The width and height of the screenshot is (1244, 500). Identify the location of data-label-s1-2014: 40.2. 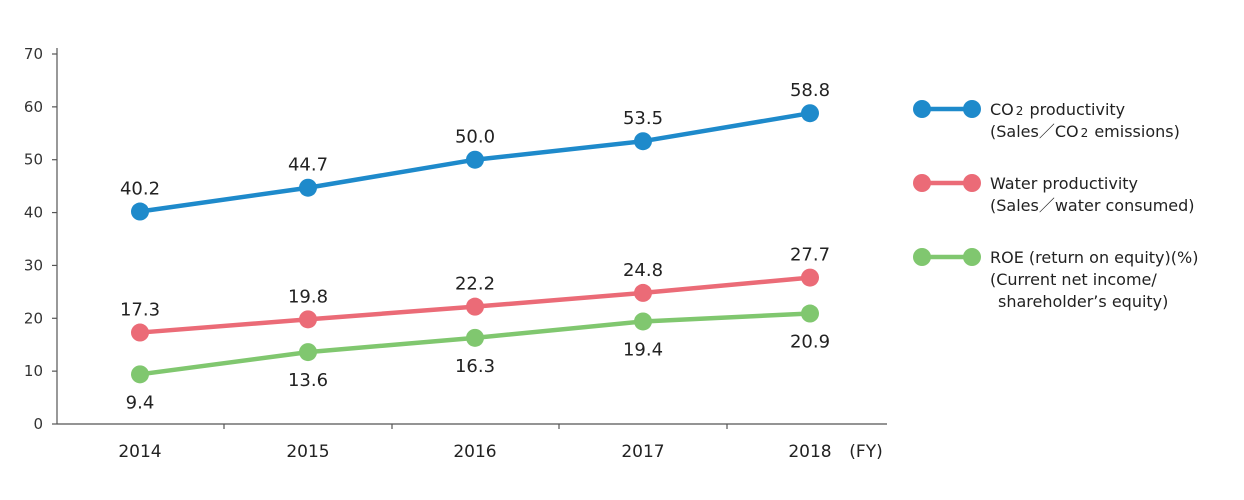
(140, 189).